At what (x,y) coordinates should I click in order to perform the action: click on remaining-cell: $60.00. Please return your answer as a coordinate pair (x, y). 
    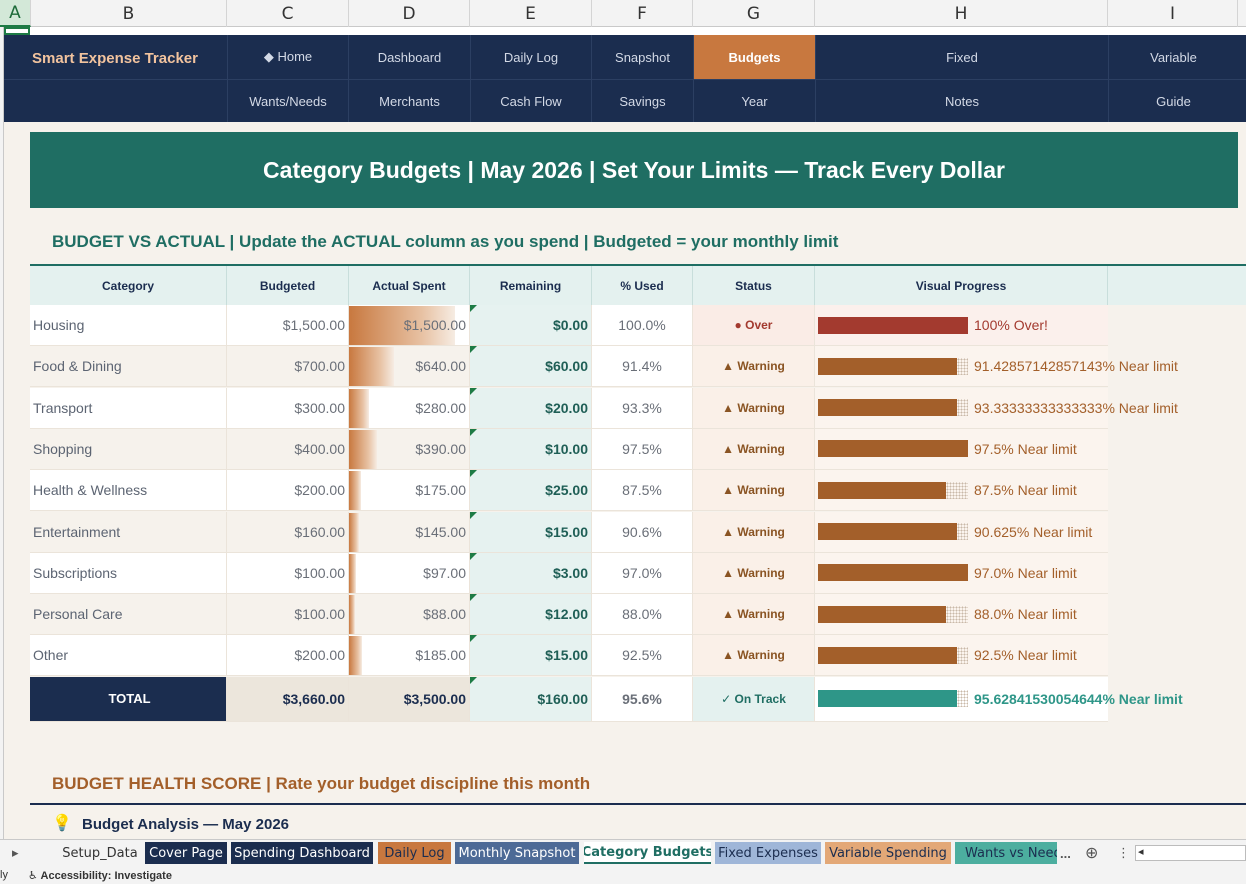
    Looking at the image, I should click on (531, 367).